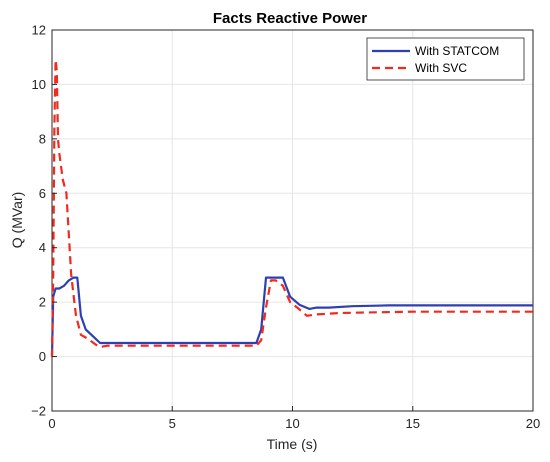 The width and height of the screenshot is (550, 462). I want to click on x-tick-label: 15, so click(413, 423).